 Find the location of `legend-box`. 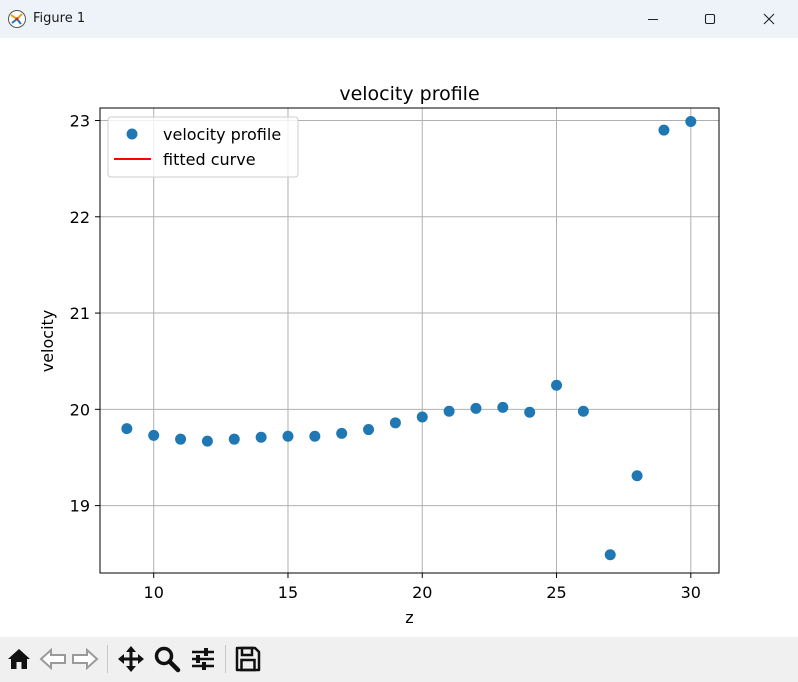

legend-box is located at coordinates (203, 147).